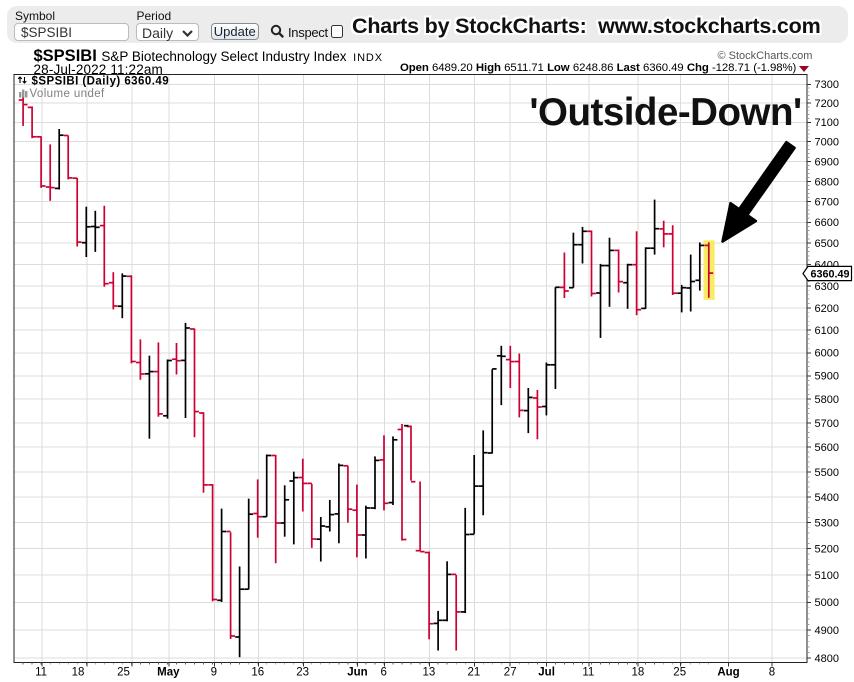  I want to click on svg-text: 7000, so click(827, 143).